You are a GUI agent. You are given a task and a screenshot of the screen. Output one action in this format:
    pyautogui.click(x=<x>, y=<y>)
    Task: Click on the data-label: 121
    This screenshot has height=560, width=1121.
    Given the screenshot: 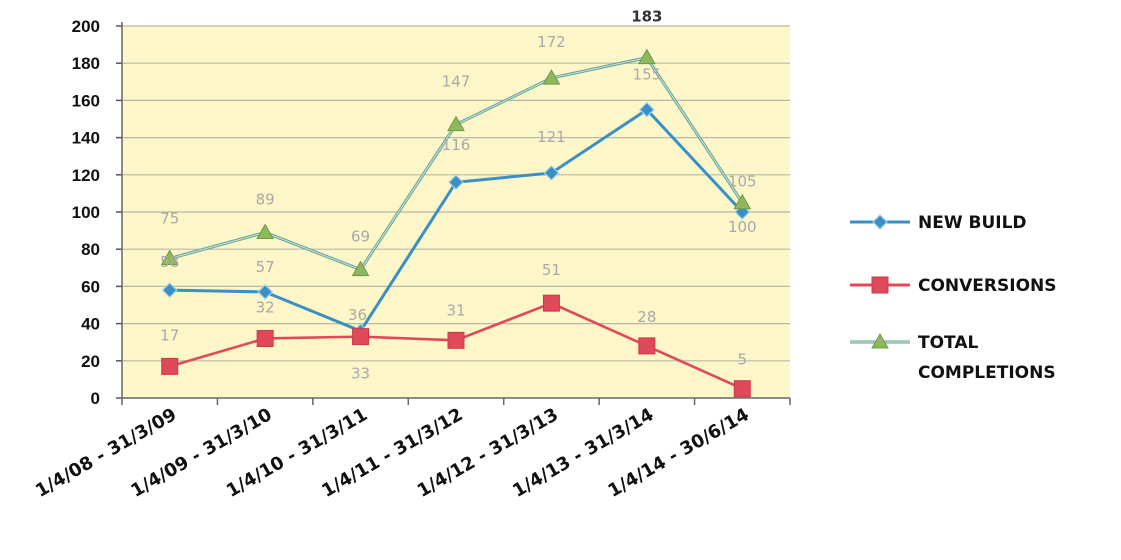 What is the action you would take?
    pyautogui.click(x=551, y=137)
    